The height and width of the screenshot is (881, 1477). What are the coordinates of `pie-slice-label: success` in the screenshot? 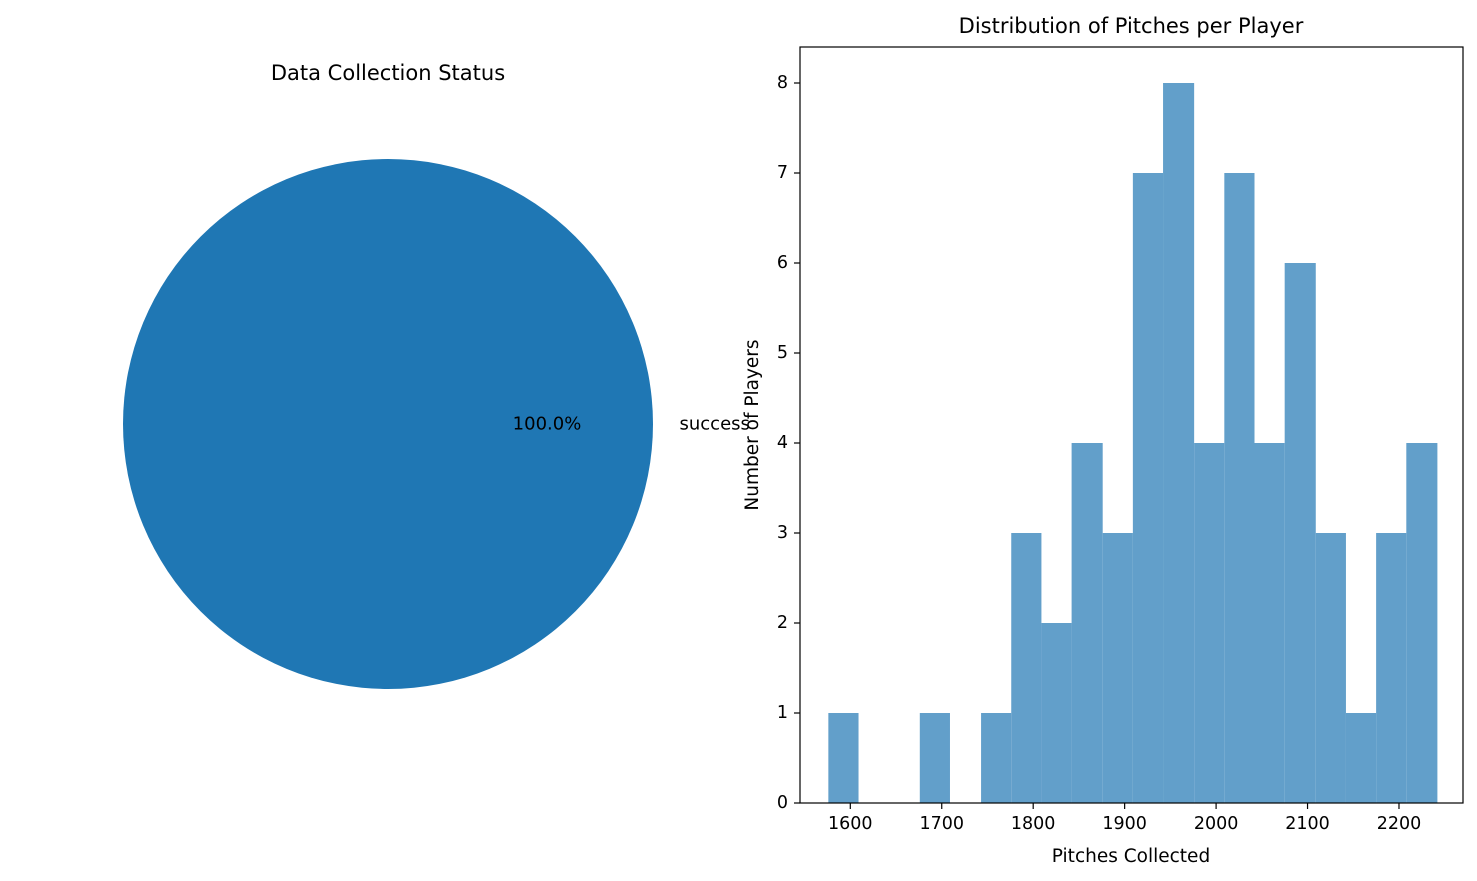 It's located at (715, 424).